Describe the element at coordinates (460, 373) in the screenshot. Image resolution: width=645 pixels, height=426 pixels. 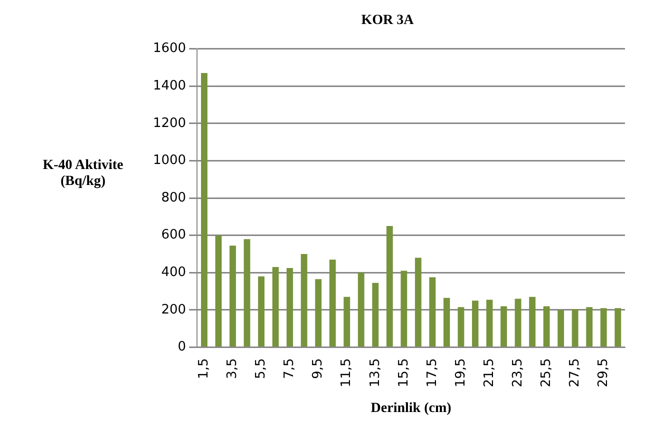
I see `x-tick-label: 19,5` at that location.